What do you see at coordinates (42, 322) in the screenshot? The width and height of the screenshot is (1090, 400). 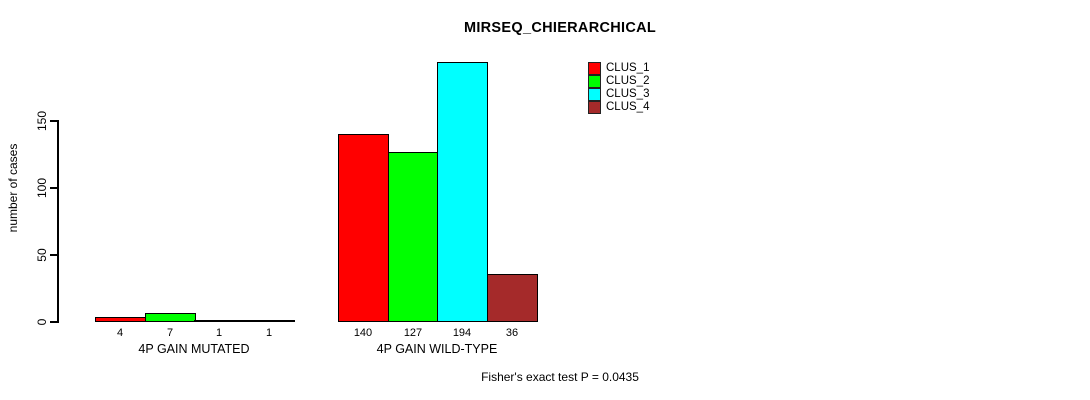 I see `y-tick-label-0: 0` at bounding box center [42, 322].